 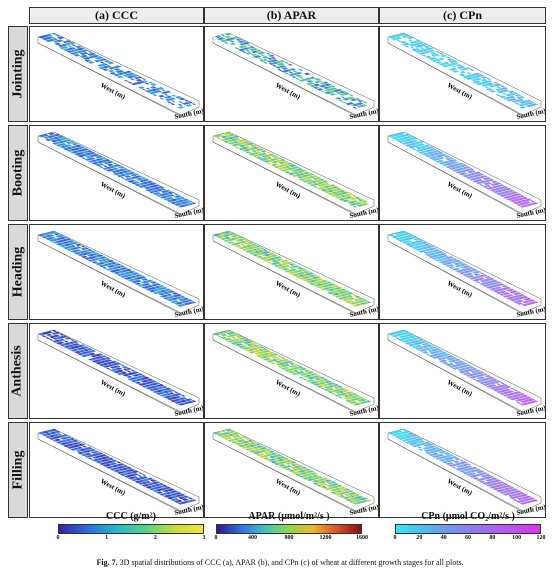 I want to click on axis-label-south: South (m), so click(x=364, y=312).